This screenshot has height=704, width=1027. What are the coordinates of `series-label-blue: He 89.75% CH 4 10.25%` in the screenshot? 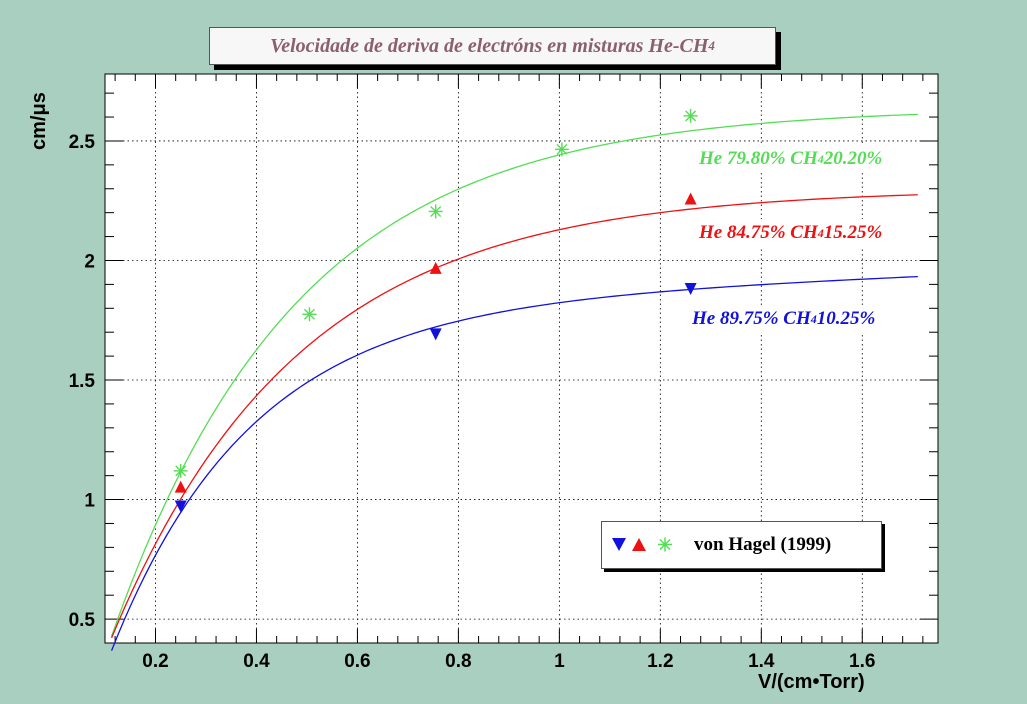 It's located at (784, 319).